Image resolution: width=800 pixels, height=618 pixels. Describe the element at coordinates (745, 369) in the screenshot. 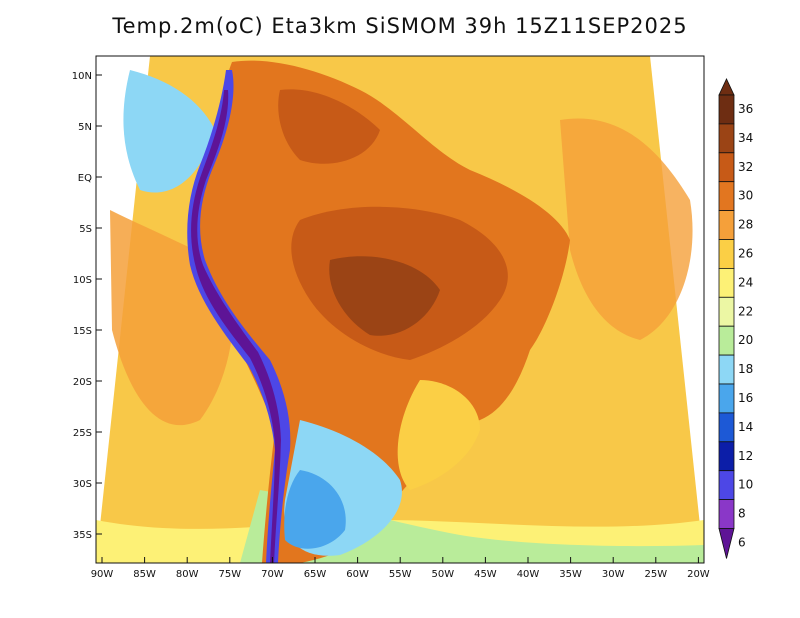

I see `colorbar-label: 18` at that location.